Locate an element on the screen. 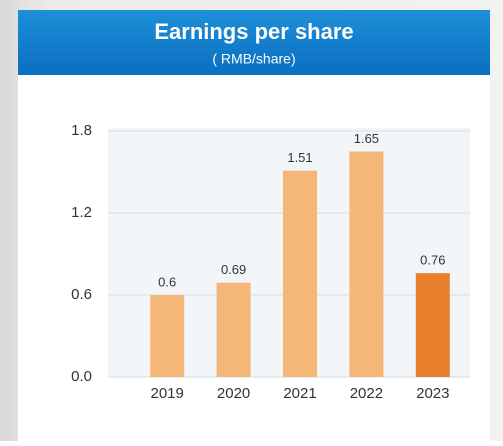 The height and width of the screenshot is (446, 503). x-tick-label: 2020 is located at coordinates (233, 393).